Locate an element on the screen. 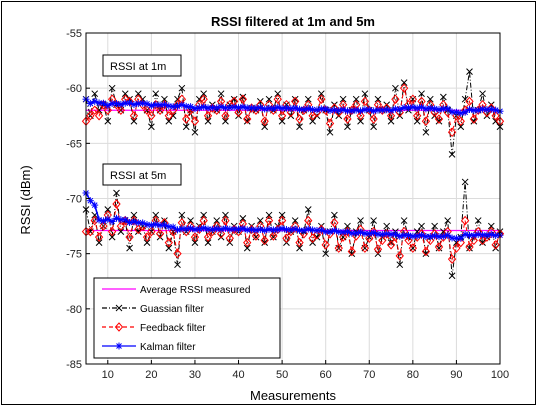 The width and height of the screenshot is (539, 408). annotation-1: RSSI at 1m is located at coordinates (142, 65).